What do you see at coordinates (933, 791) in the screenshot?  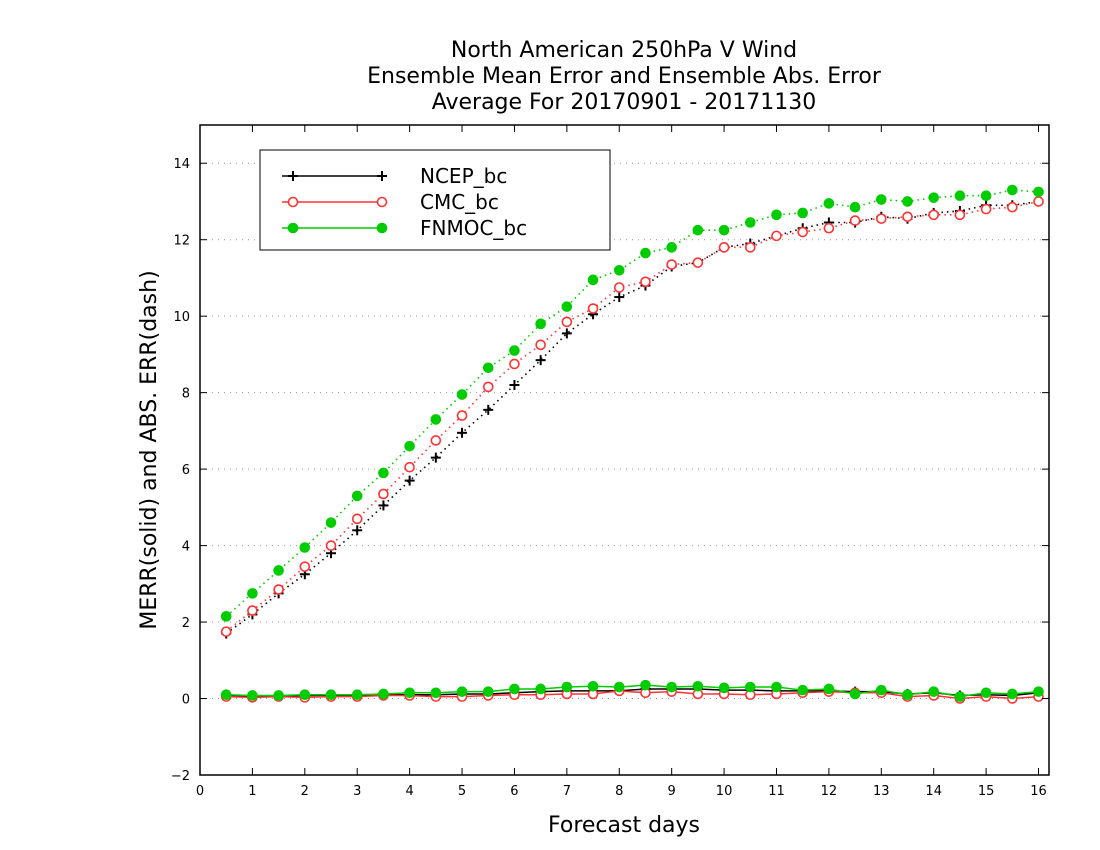 I see `x-tick-label: 14` at bounding box center [933, 791].